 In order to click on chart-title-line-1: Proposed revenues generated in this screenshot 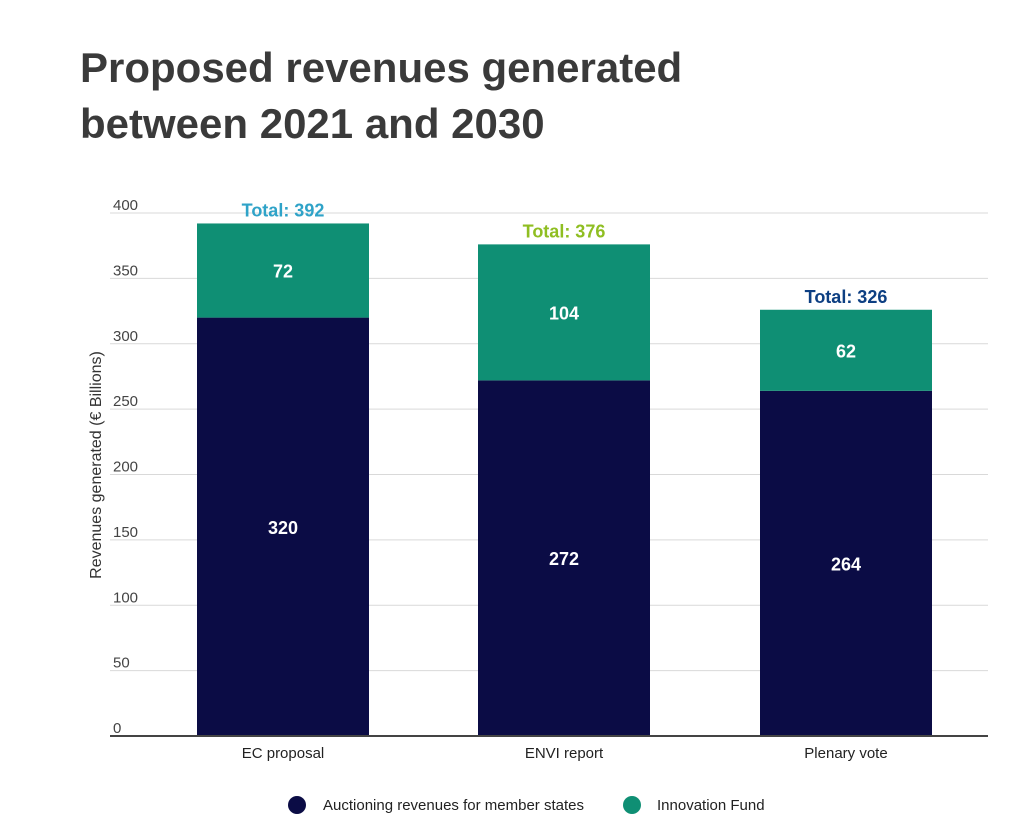, I will do `click(381, 67)`.